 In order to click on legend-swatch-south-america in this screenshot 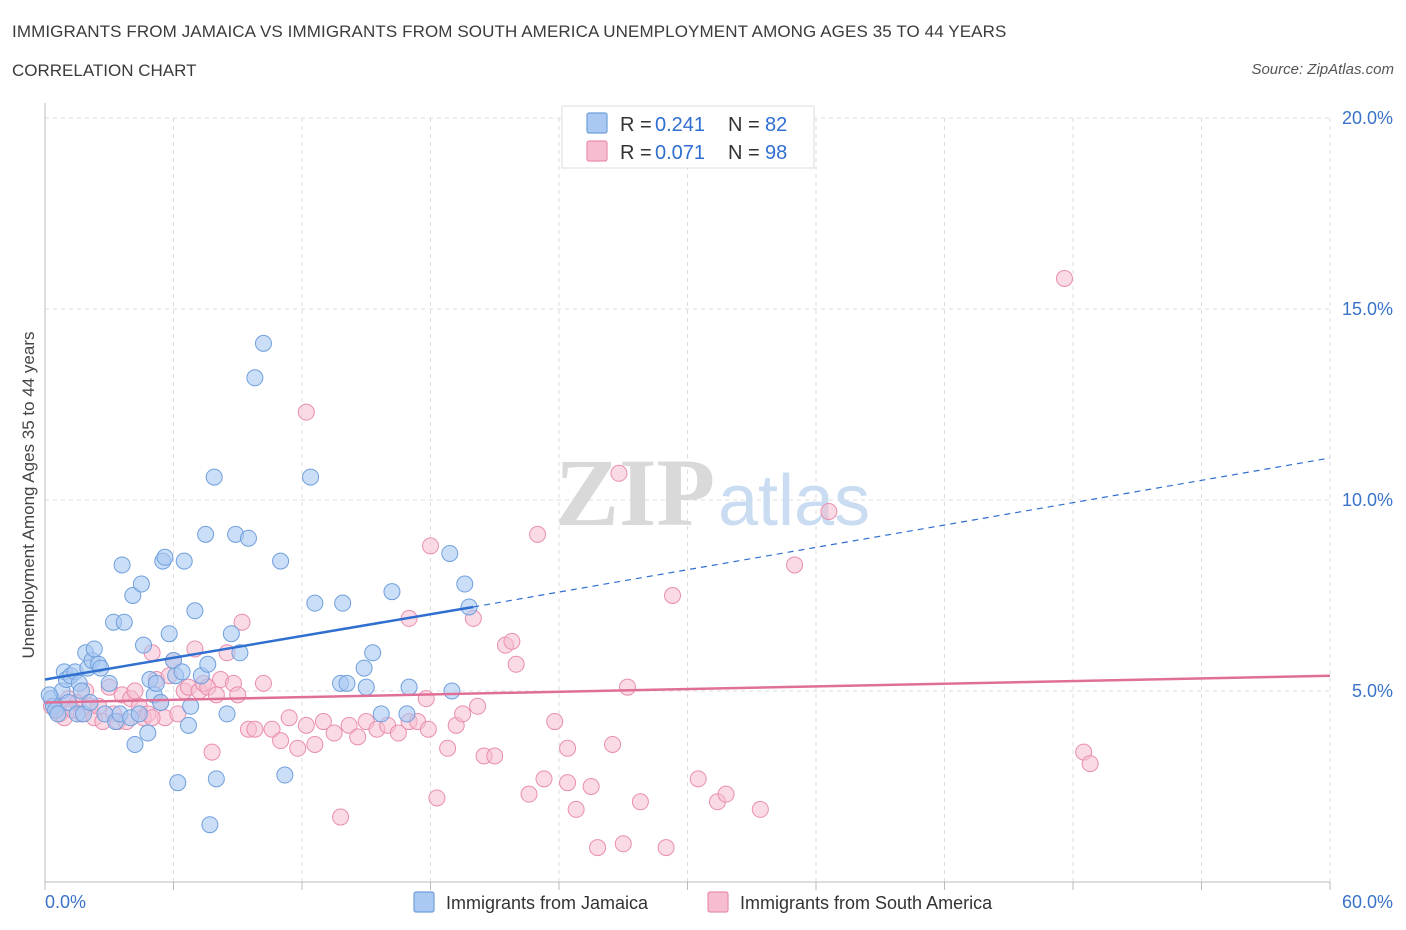, I will do `click(718, 902)`.